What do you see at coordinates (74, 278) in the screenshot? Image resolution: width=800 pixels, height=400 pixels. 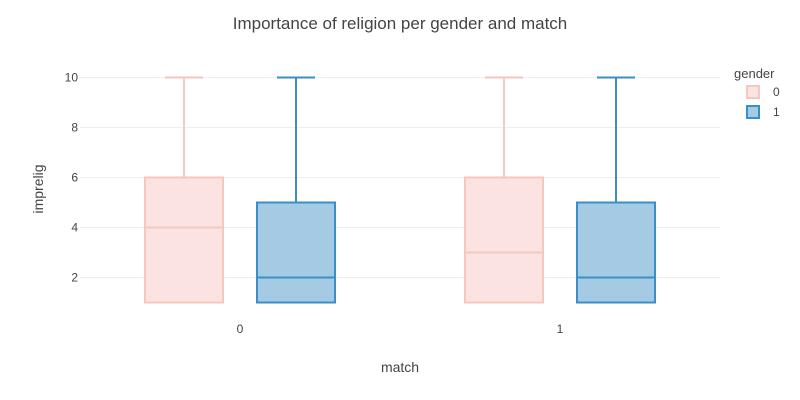 I see `y-tick-label: 2` at bounding box center [74, 278].